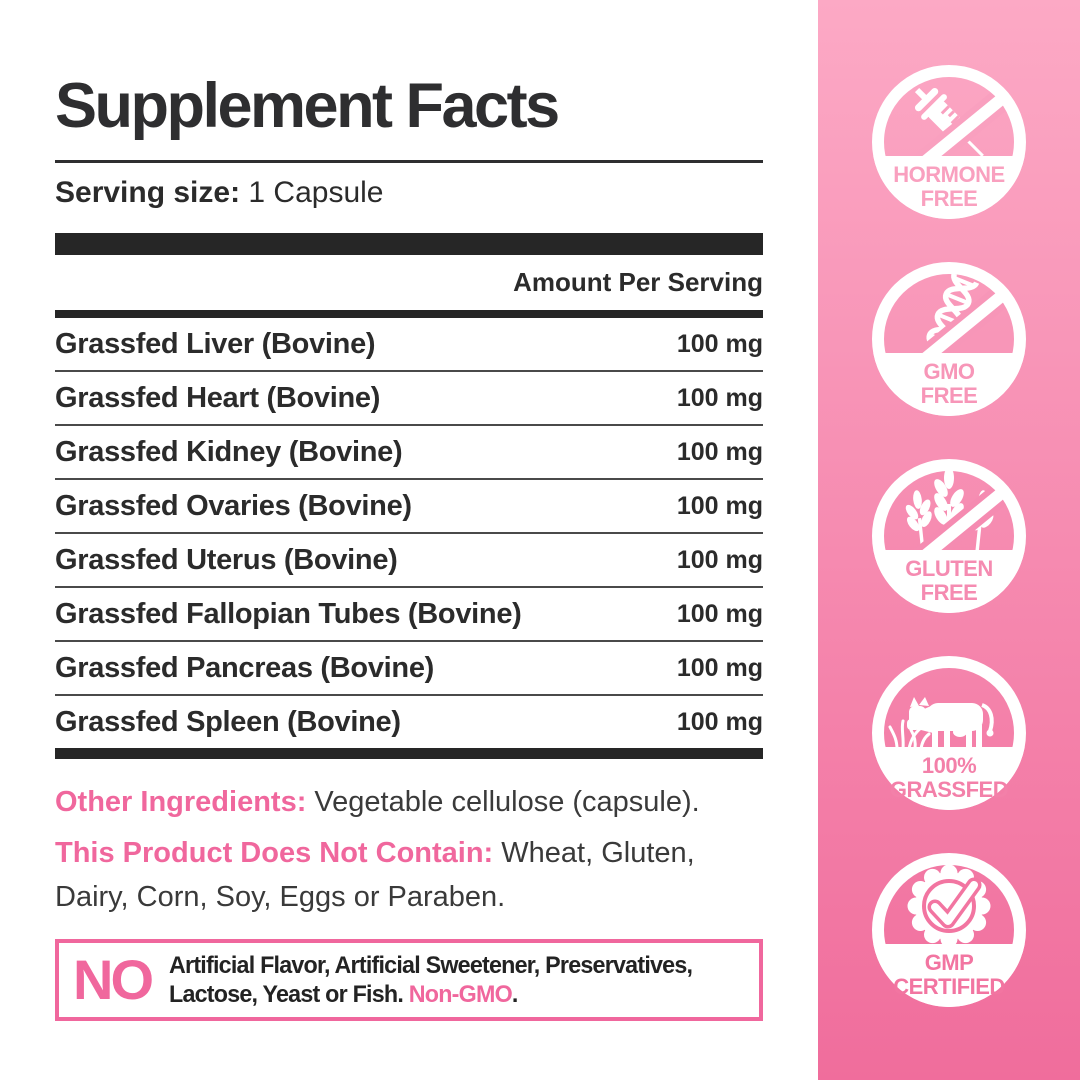 The image size is (1080, 1080). Describe the element at coordinates (909, 735) in the screenshot. I see `grass-icon` at that location.